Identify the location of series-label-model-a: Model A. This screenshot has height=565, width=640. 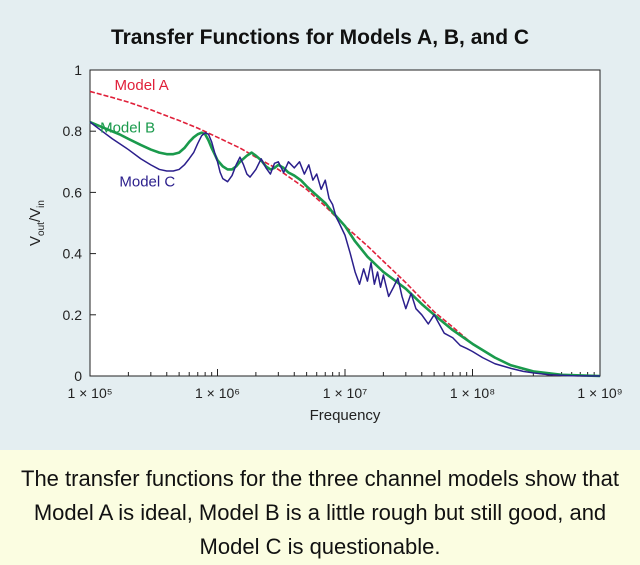
(142, 85).